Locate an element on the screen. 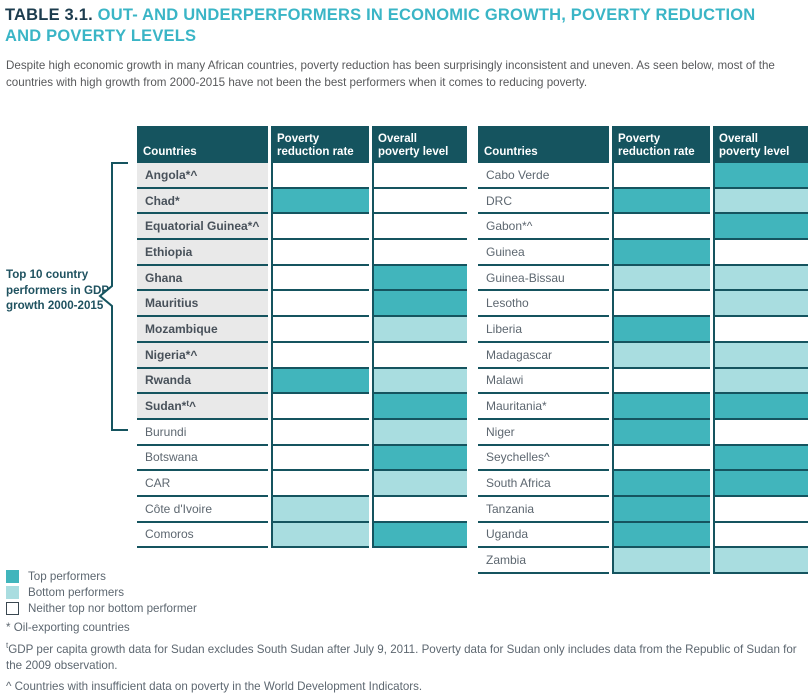  country-cell: Gabon*^ is located at coordinates (543, 227).